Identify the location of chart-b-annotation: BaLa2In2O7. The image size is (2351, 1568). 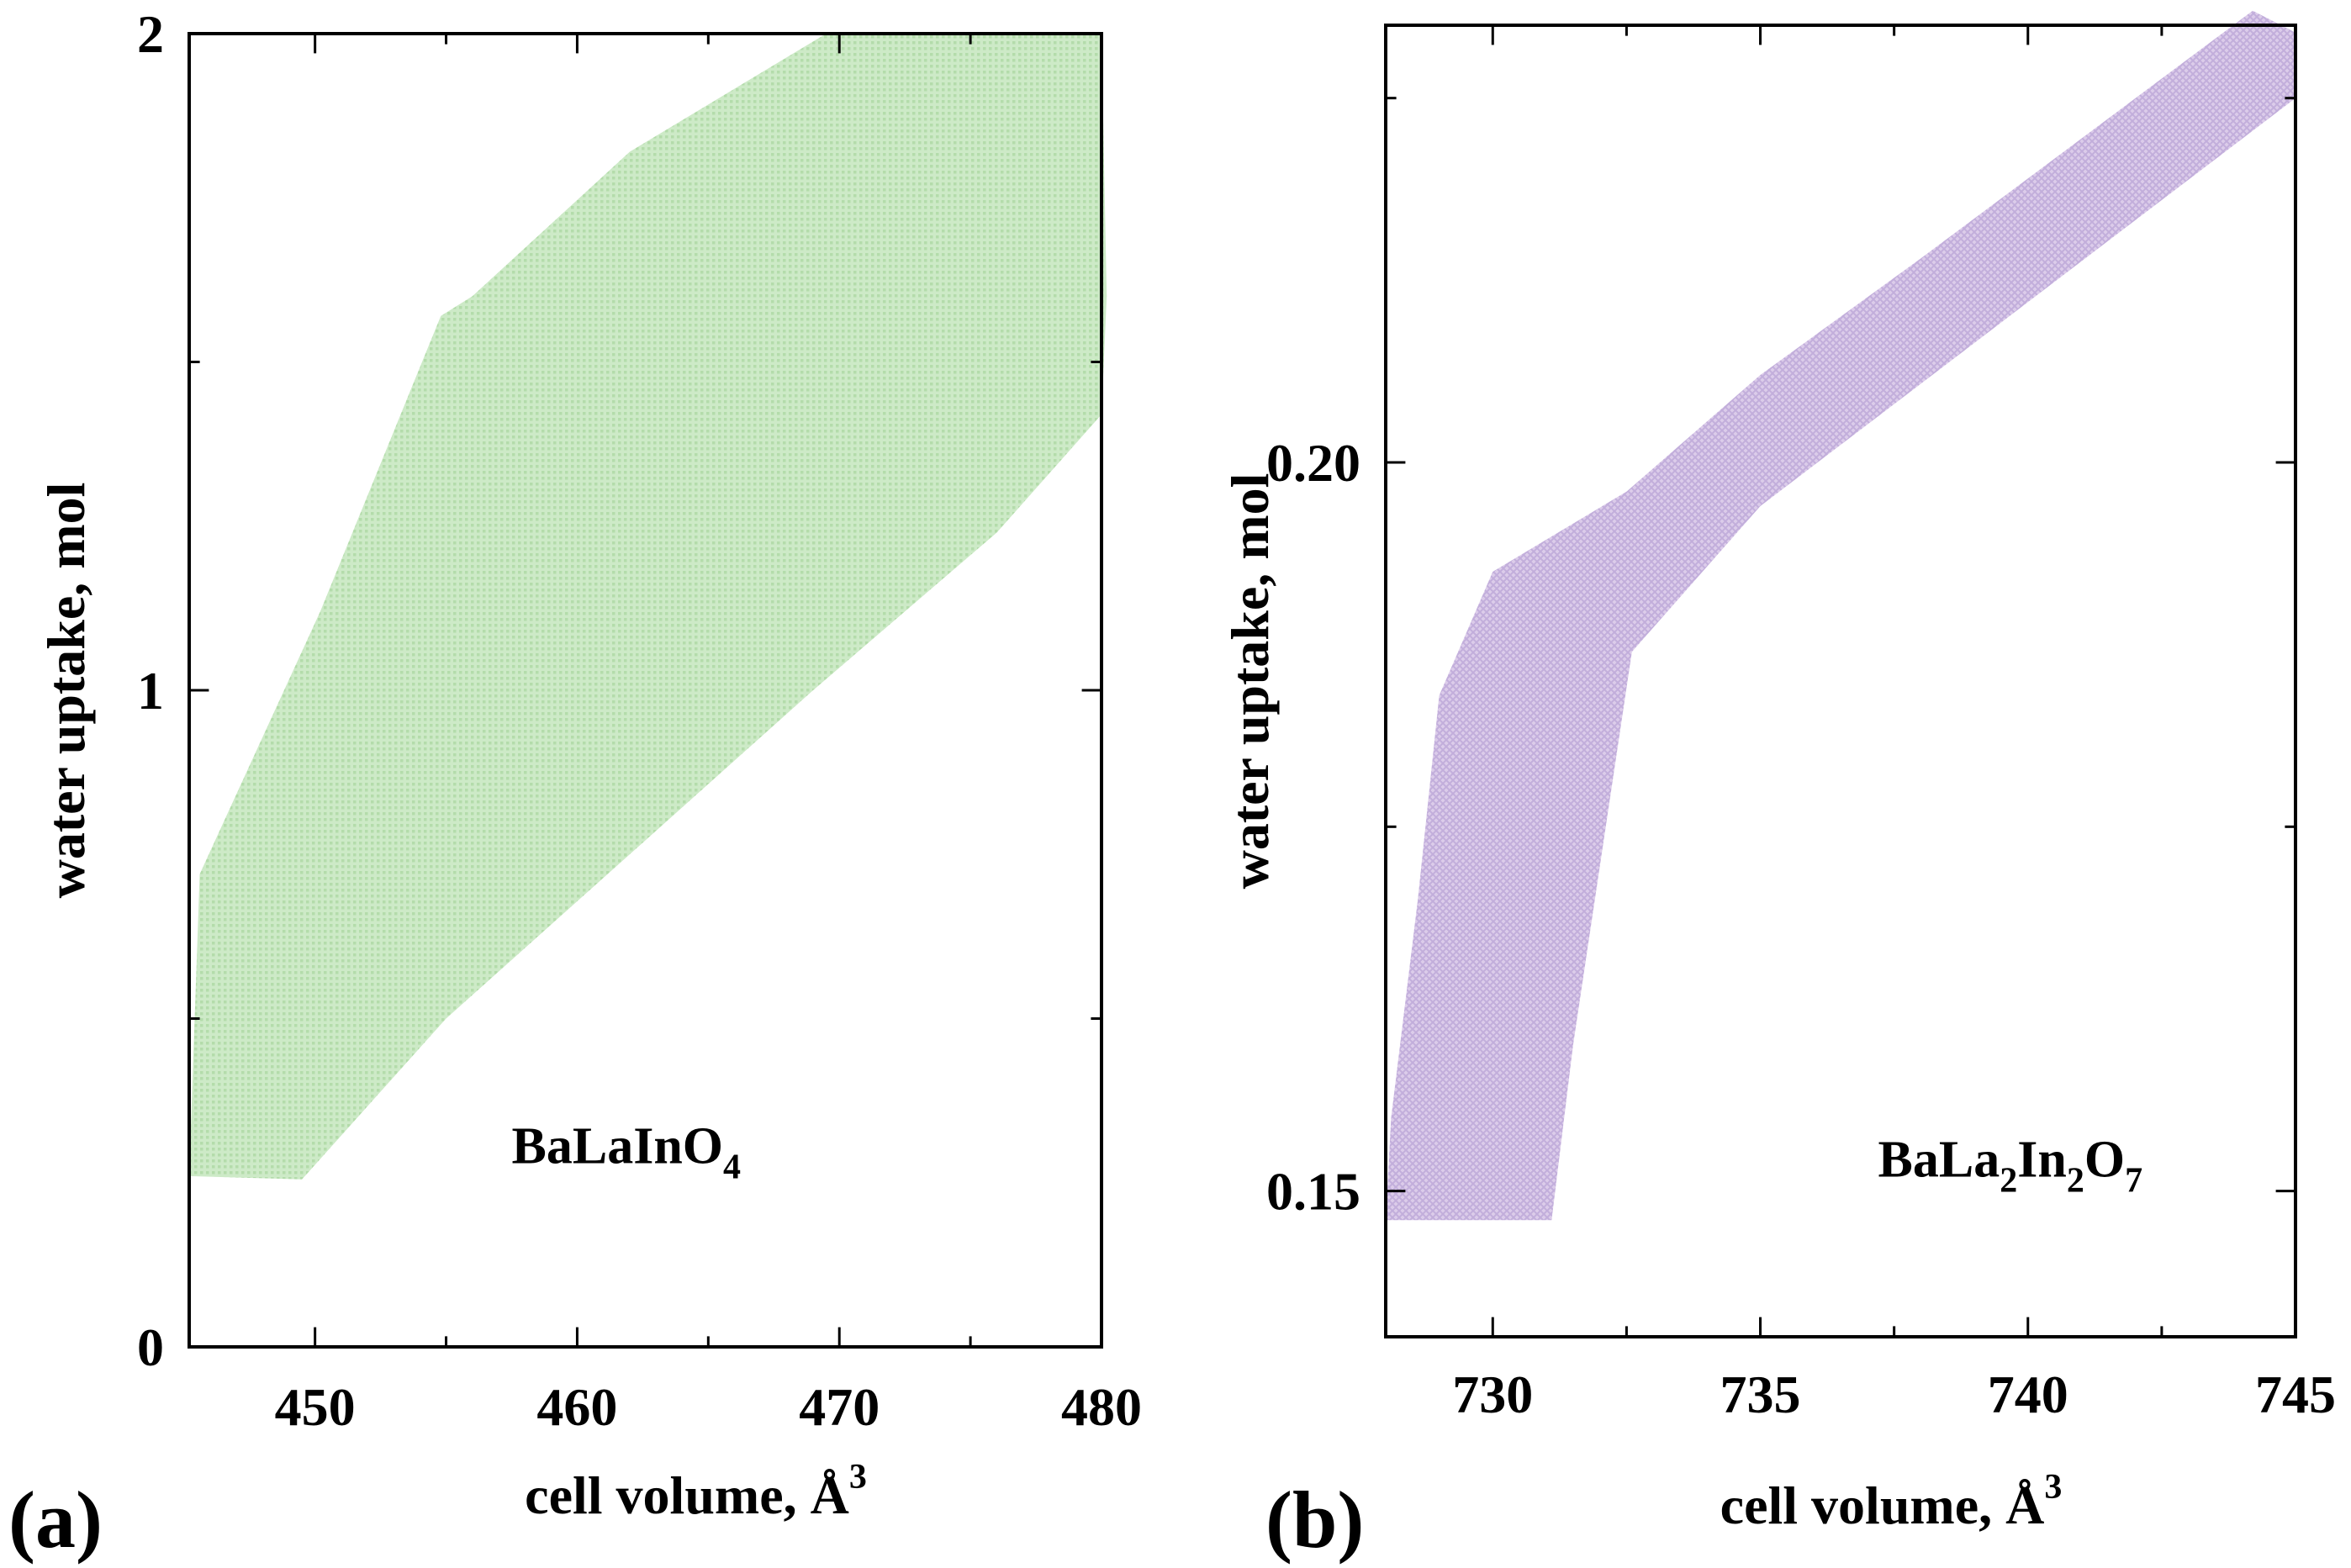
(2011, 1166).